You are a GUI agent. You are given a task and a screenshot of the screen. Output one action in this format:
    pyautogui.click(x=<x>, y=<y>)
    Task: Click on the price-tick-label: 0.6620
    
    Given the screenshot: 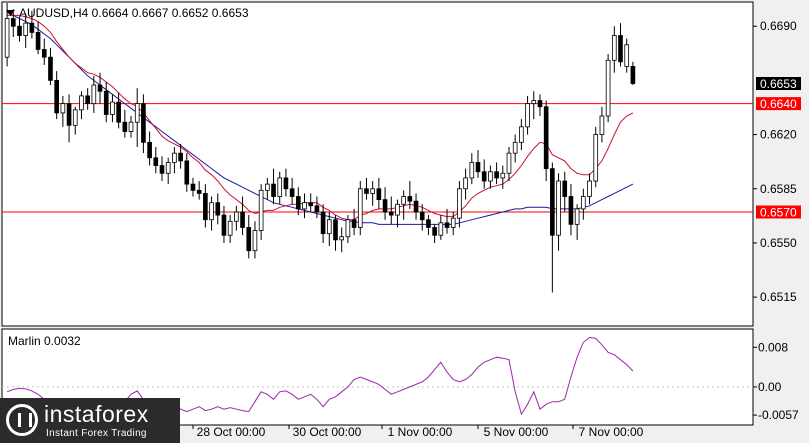 What is the action you would take?
    pyautogui.click(x=778, y=135)
    